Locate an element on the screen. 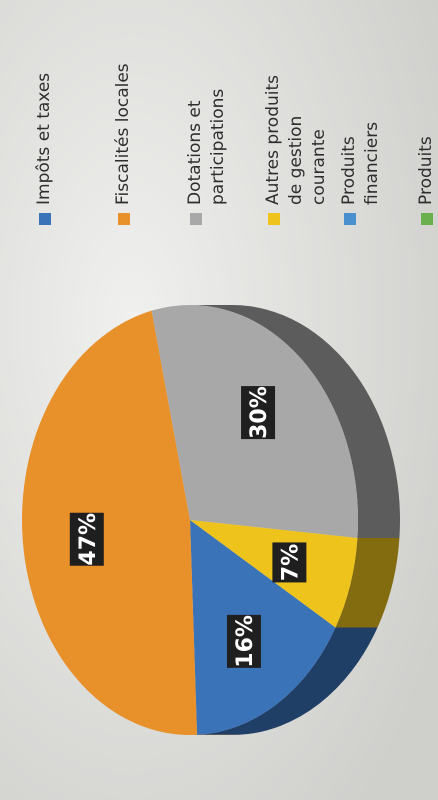 Image resolution: width=438 pixels, height=800 pixels. data-label: 7% is located at coordinates (290, 562).